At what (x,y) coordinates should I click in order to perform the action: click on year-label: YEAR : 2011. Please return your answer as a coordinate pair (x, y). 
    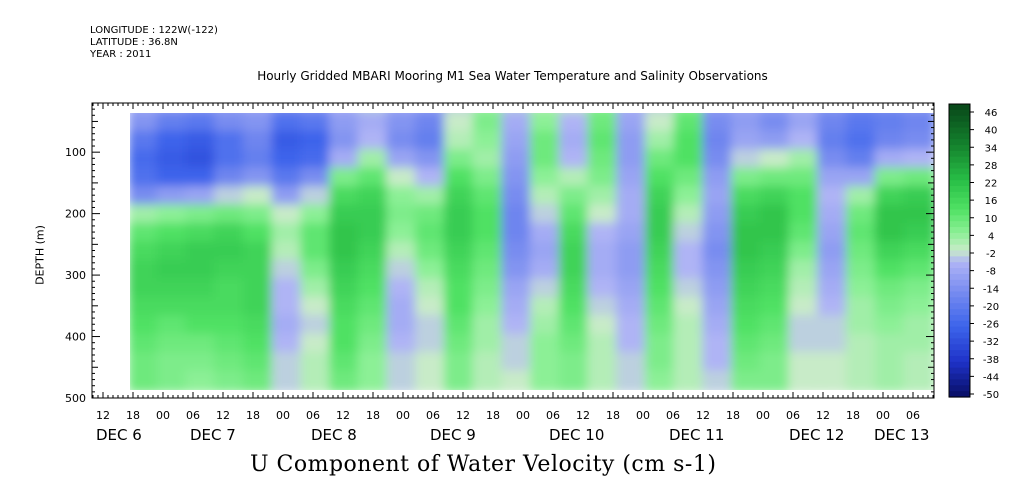
    Looking at the image, I should click on (121, 54).